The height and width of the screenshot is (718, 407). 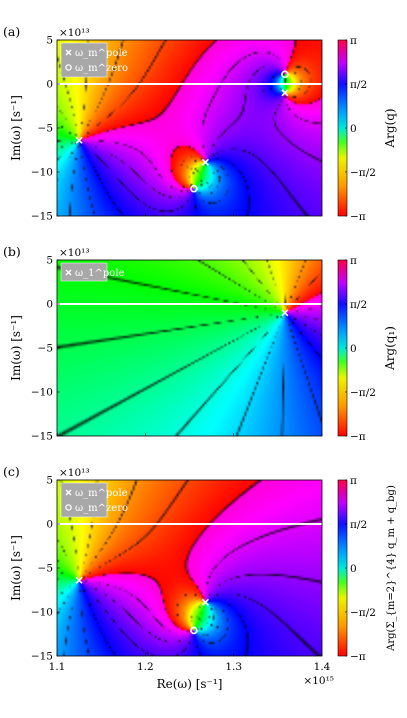 I want to click on colorbar: π π/2 0 −π/2 −π Arg(q), so click(x=367, y=129).